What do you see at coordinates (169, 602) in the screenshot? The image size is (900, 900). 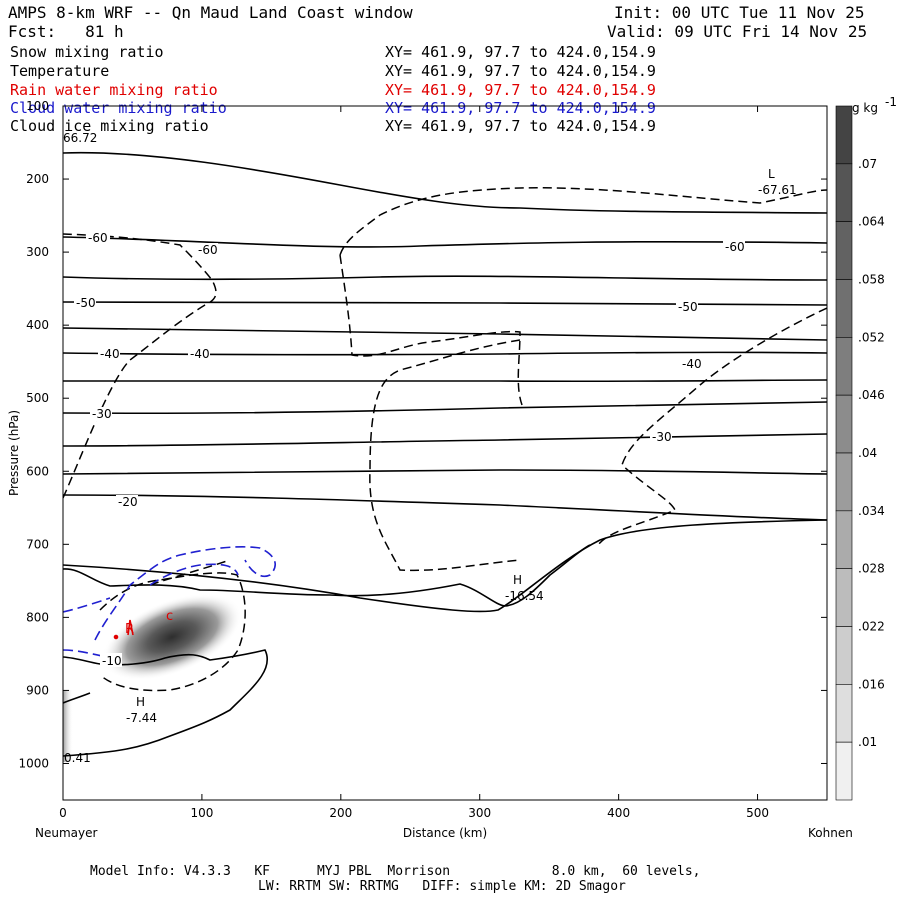 I see `cloud-water-contours` at bounding box center [169, 602].